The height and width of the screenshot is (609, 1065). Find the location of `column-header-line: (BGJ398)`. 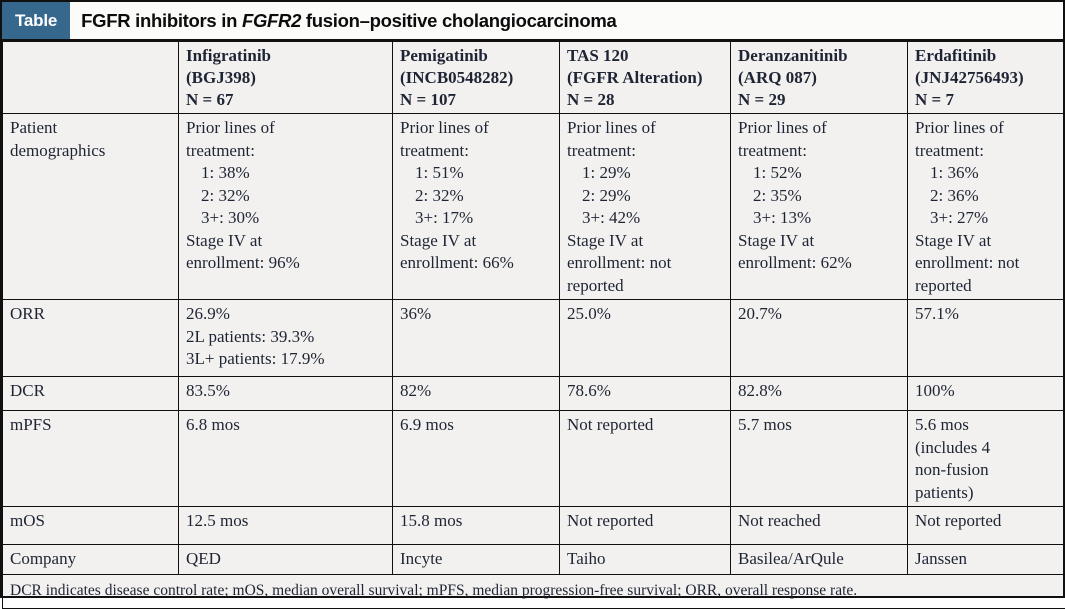

column-header-line: (BGJ398) is located at coordinates (286, 78).